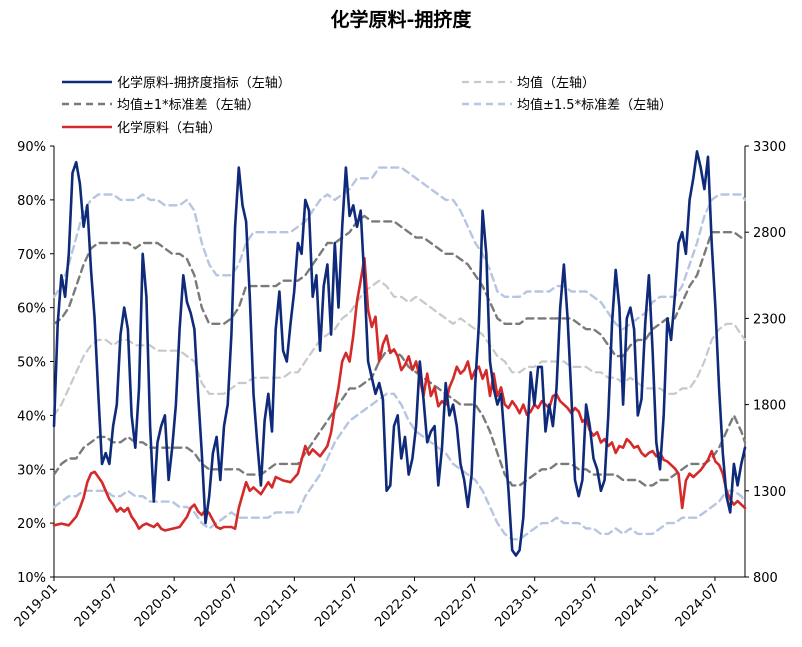 This screenshot has width=802, height=647. Describe the element at coordinates (594, 105) in the screenshot. I see `legend-label-mean-1-5sd: 均值±1.5*标准差（左轴）` at that location.